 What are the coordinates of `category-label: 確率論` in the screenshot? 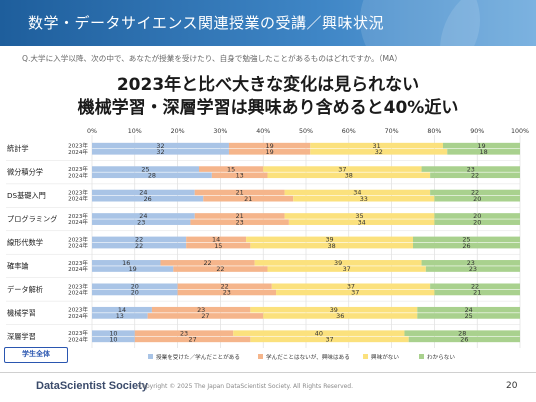 It's located at (18, 265).